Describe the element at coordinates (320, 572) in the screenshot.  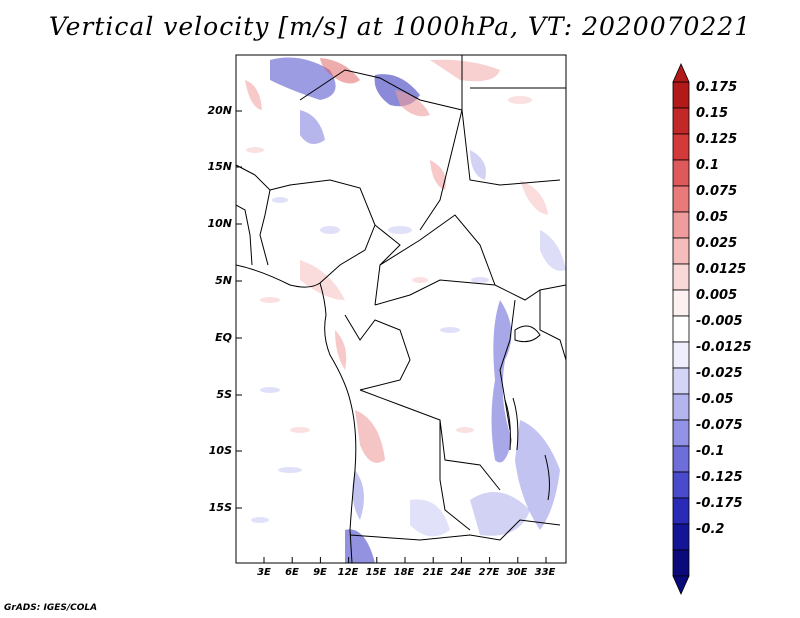
I see `lon-label: 9E` at that location.